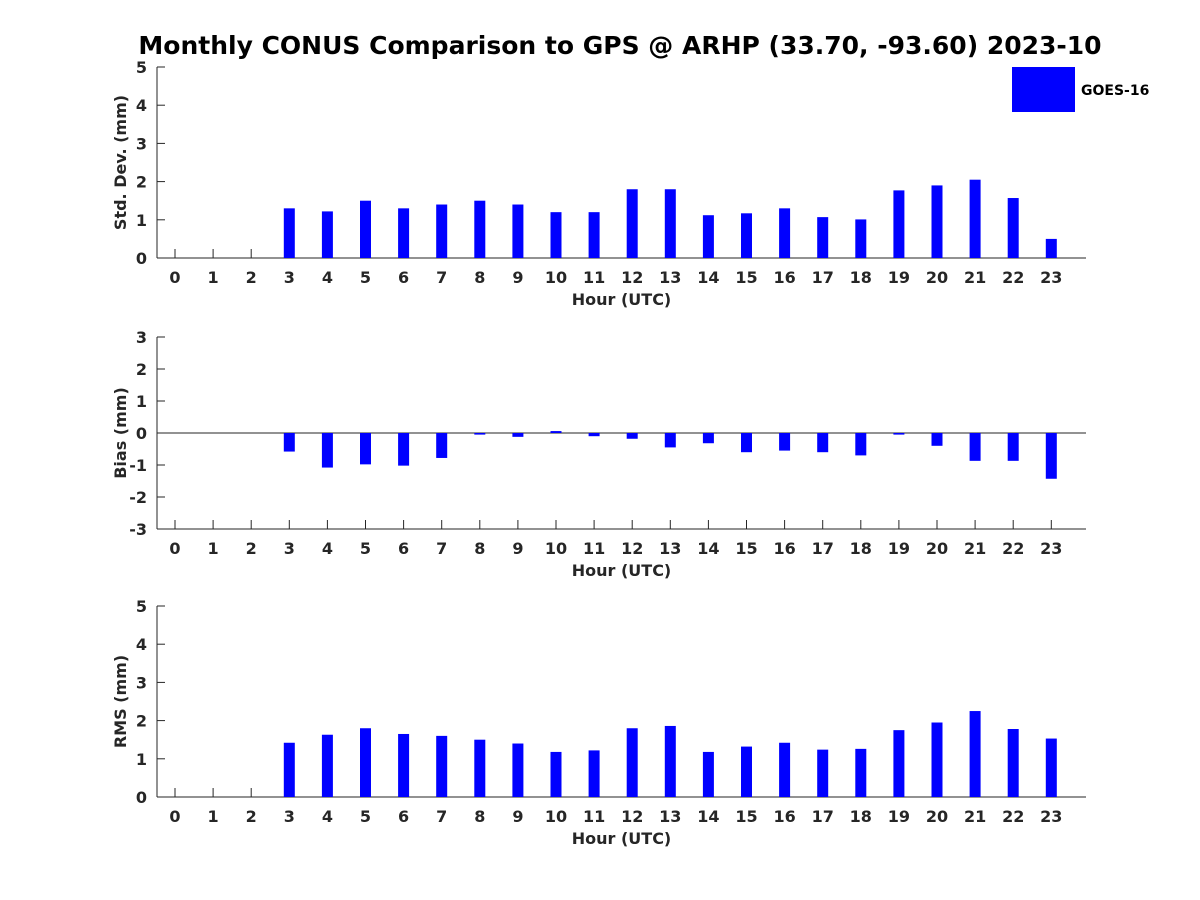 The image size is (1200, 900). Describe the element at coordinates (403, 548) in the screenshot. I see `bias-x-tick-label: 6` at that location.